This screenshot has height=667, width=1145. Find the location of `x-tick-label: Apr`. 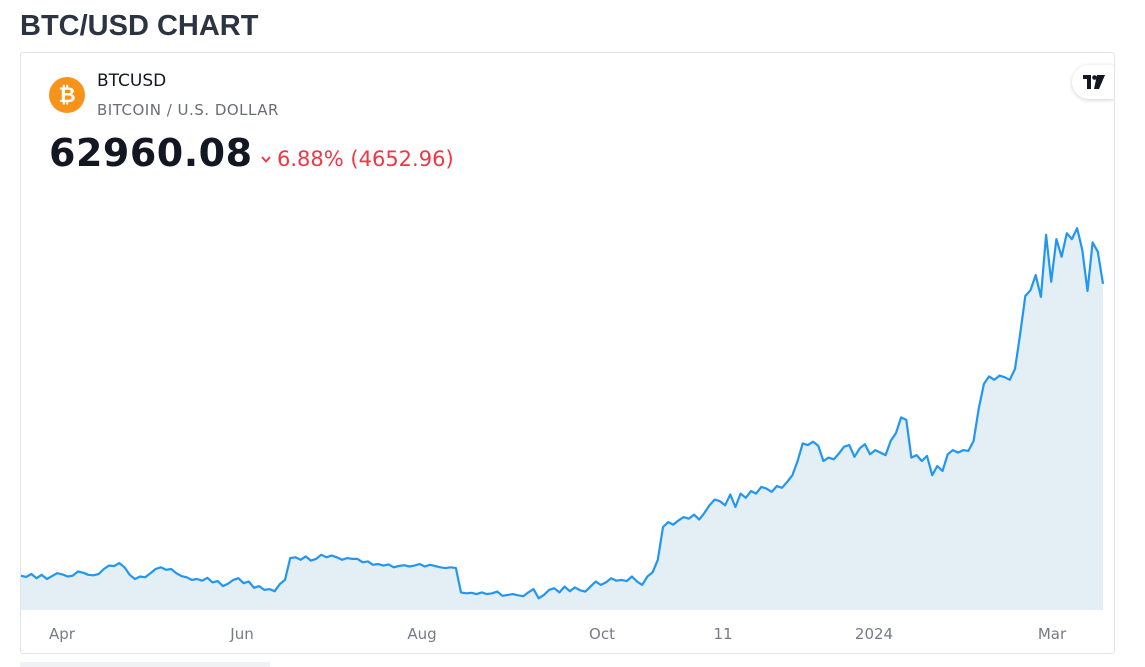

x-tick-label: Apr is located at coordinates (62, 634).